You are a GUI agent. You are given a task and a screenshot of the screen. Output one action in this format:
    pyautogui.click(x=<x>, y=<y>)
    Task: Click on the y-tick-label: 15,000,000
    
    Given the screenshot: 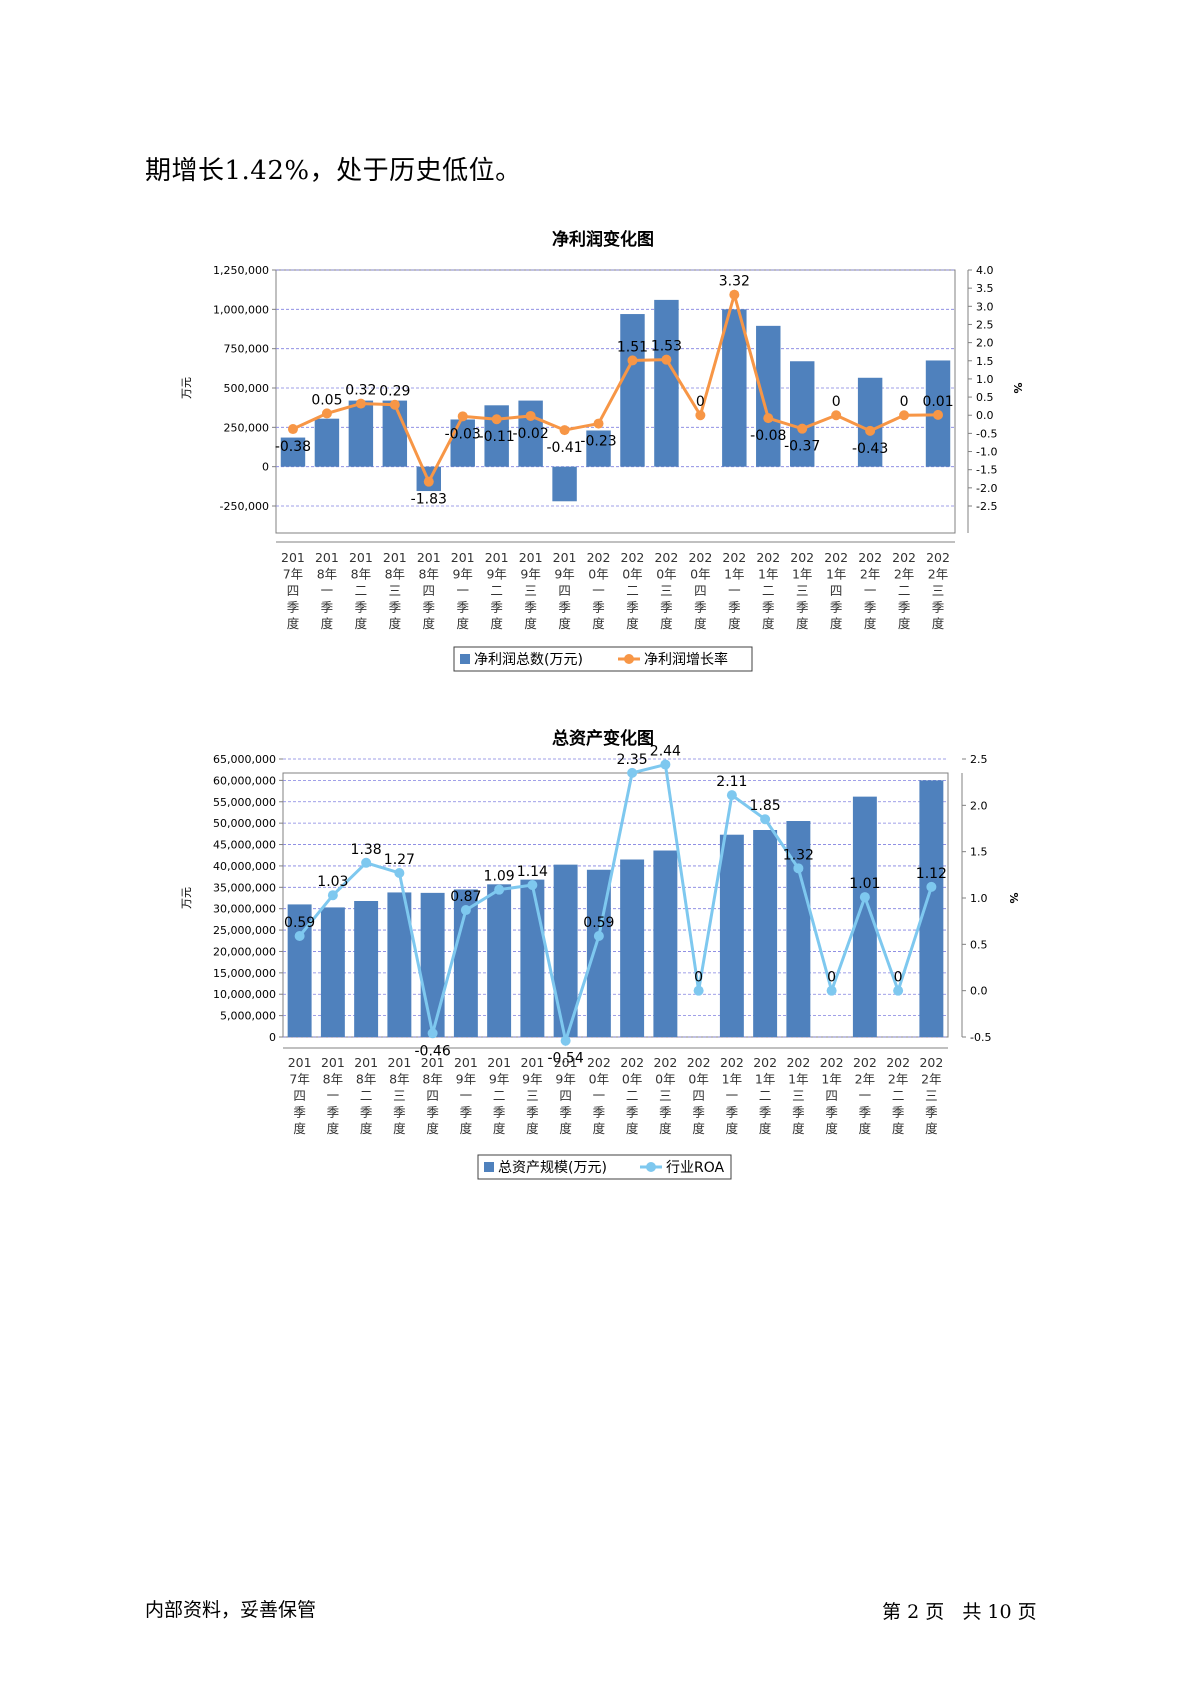 What is the action you would take?
    pyautogui.click(x=244, y=973)
    